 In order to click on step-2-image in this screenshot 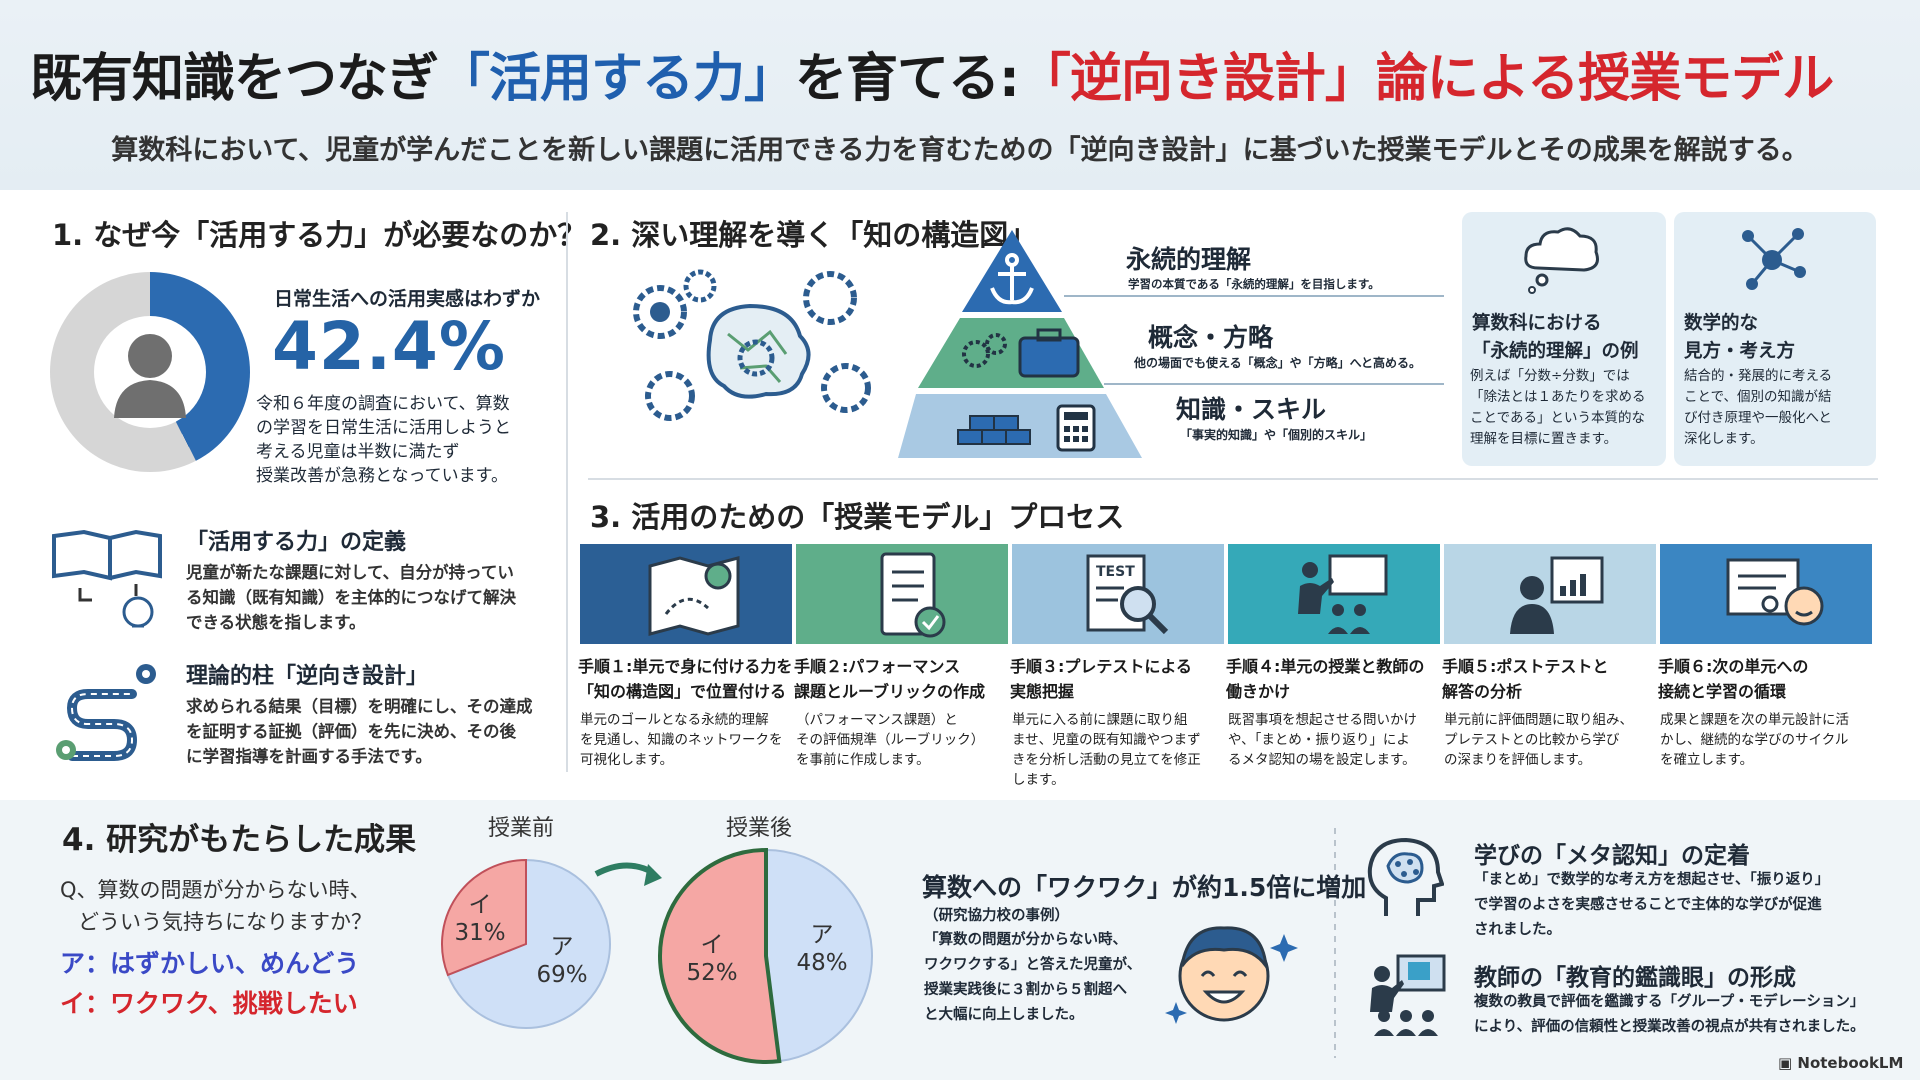, I will do `click(902, 594)`.